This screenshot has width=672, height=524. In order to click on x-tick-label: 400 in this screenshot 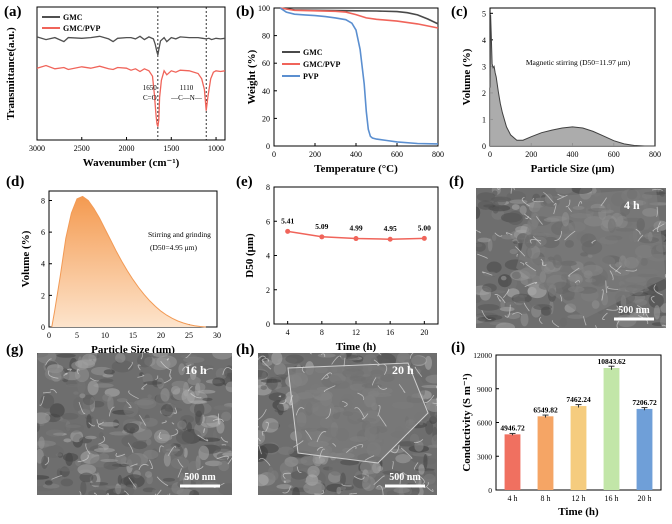, I will do `click(356, 154)`.